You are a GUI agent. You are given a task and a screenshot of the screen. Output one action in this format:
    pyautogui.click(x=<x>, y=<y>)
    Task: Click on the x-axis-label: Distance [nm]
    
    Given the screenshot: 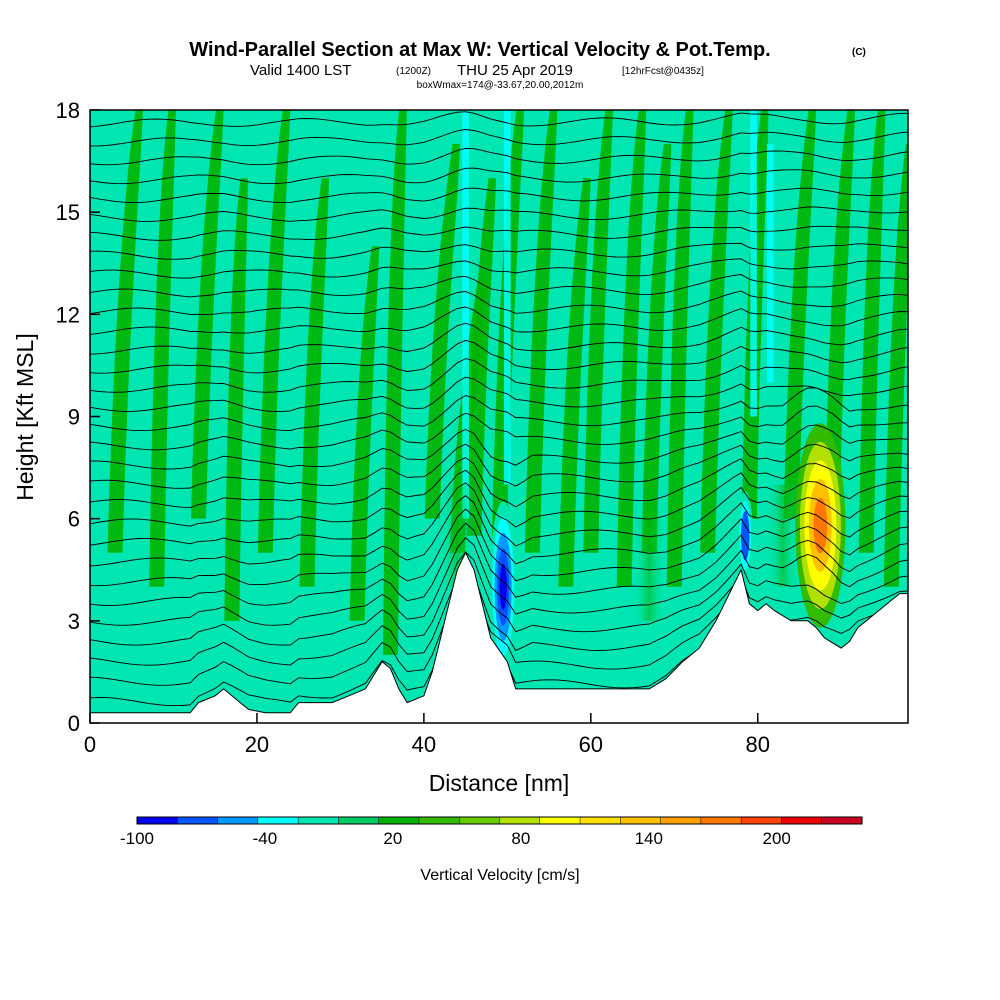 What is the action you would take?
    pyautogui.click(x=499, y=783)
    